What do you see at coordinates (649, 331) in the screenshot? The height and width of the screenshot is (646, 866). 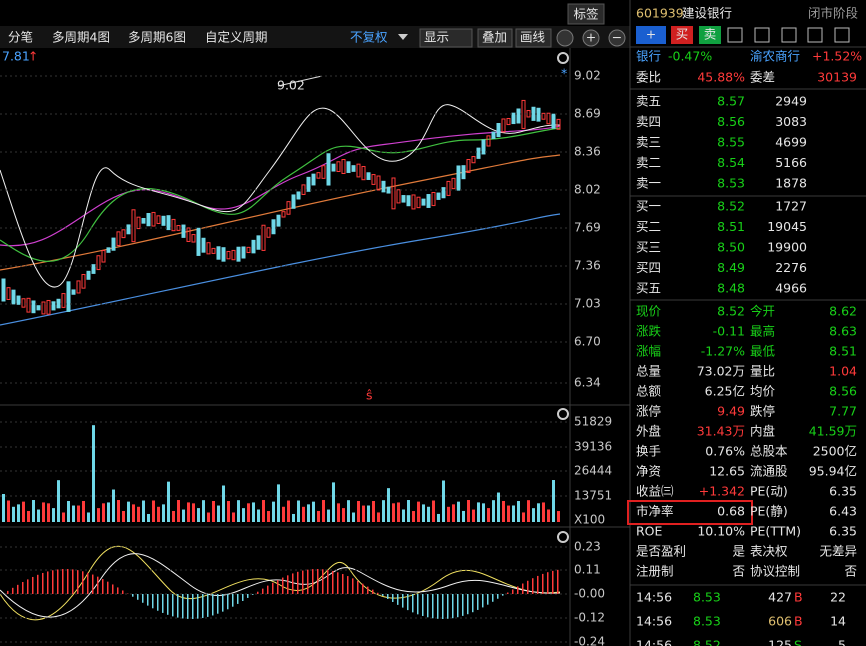 I see `quote-label: 涨跌` at bounding box center [649, 331].